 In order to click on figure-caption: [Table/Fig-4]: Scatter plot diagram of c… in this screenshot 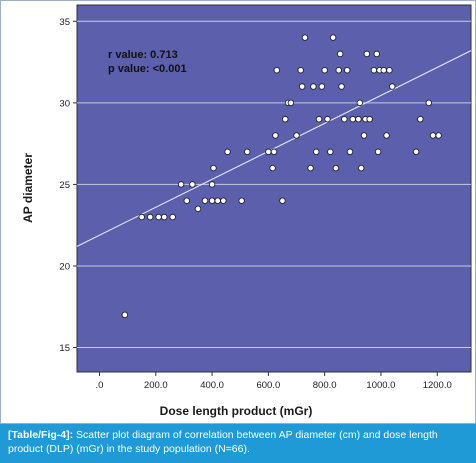, I will do `click(238, 443)`.